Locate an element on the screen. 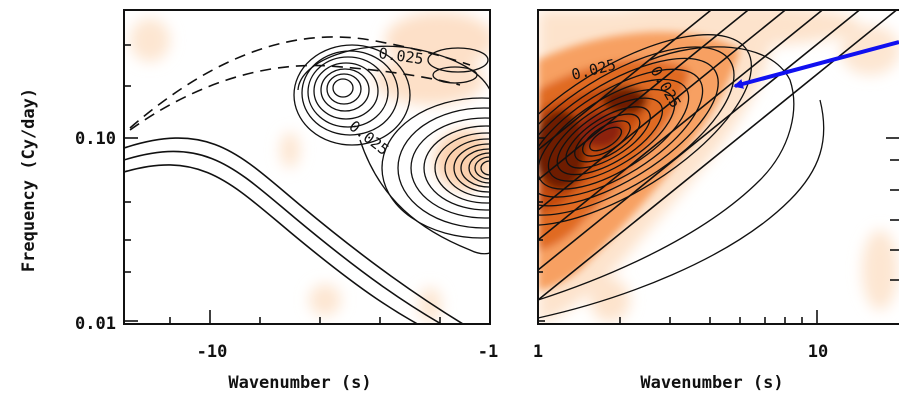 This screenshot has height=395, width=899. left-x-axis-title: Wavenumber (s) is located at coordinates (299, 383).